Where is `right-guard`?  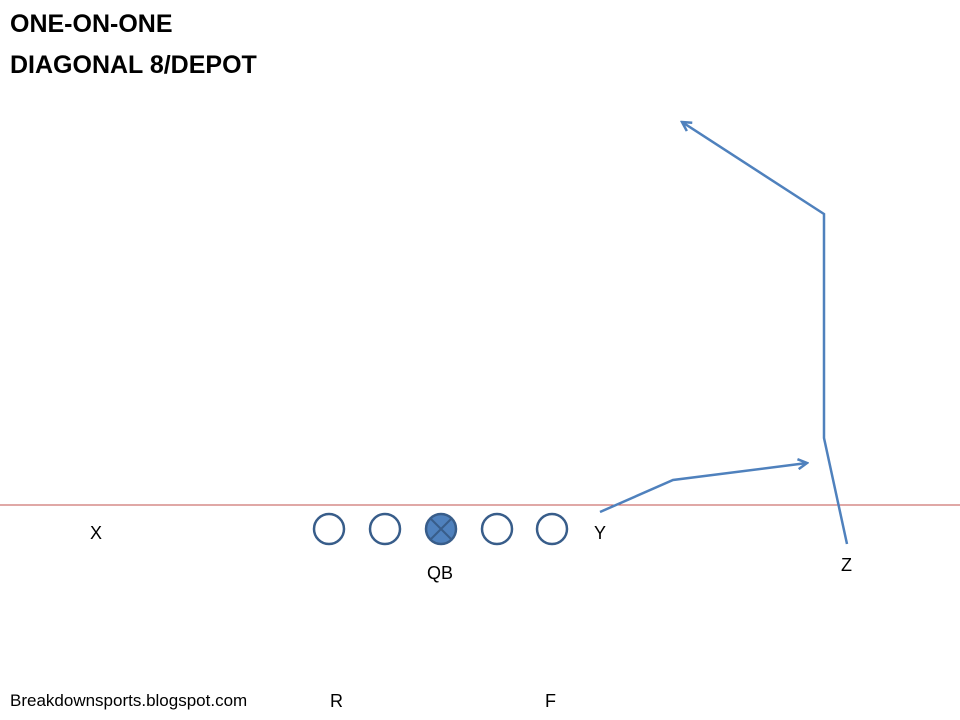
right-guard is located at coordinates (497, 529).